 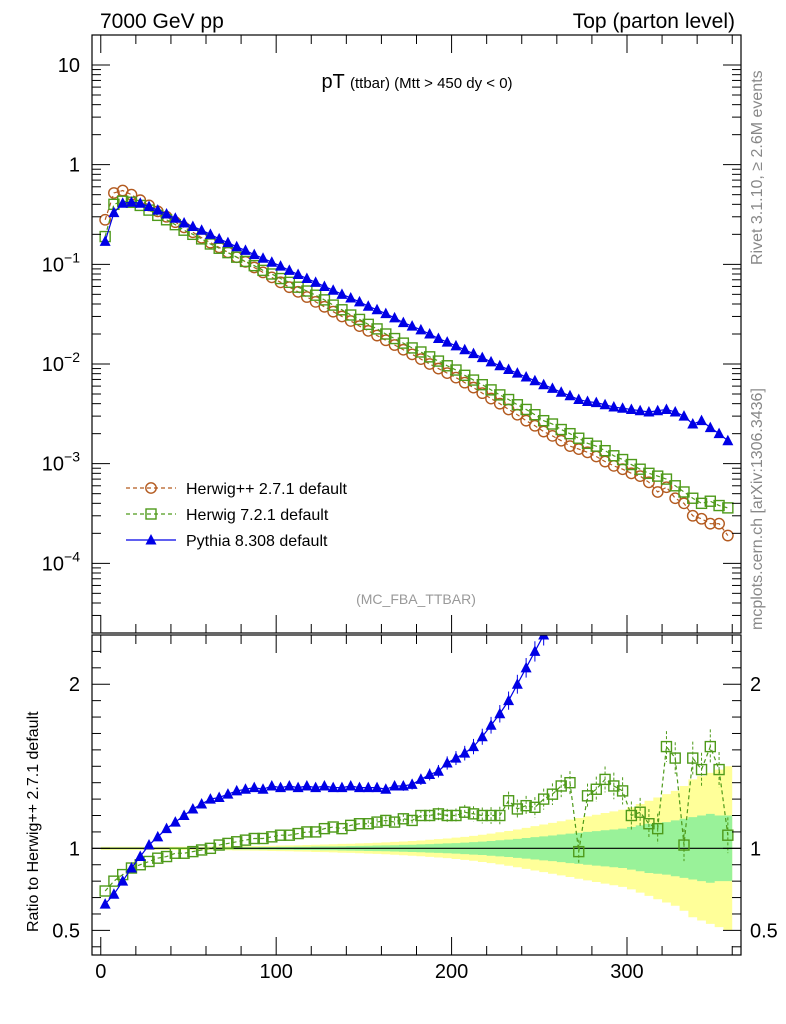 I want to click on main-ytick-label: 10⁻¹, so click(x=61, y=262).